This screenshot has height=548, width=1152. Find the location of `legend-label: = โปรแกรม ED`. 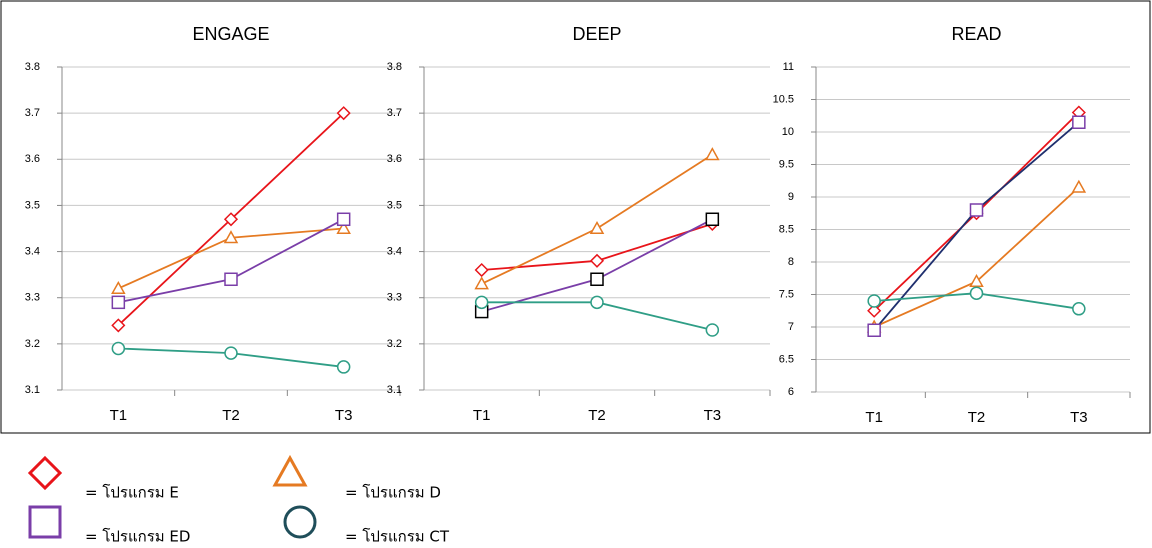

legend-label: = โปรแกรม ED is located at coordinates (137, 537).